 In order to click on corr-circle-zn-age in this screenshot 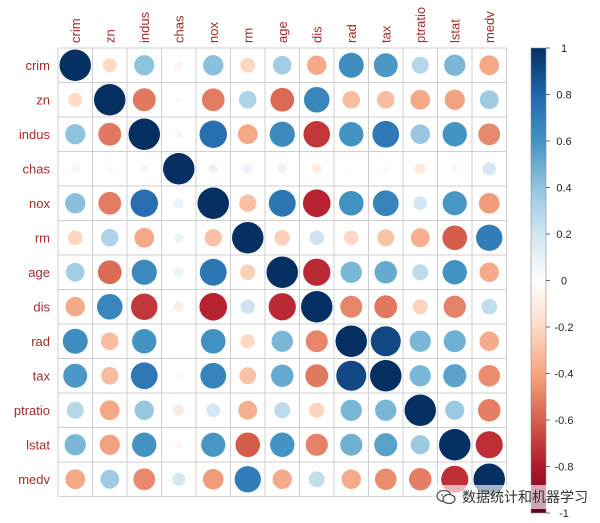, I will do `click(282, 99)`.